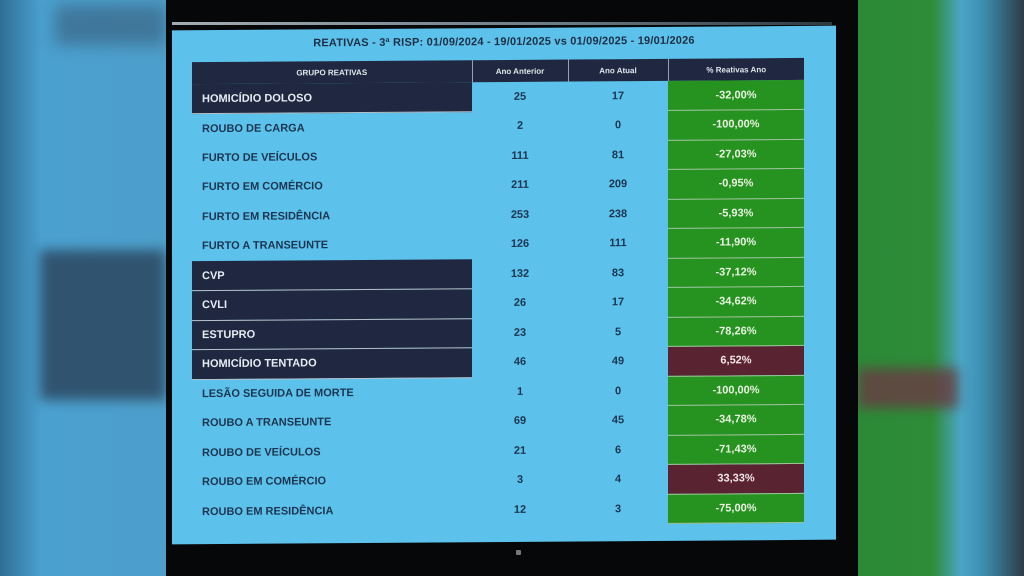  I want to click on row-current-year: 83, so click(618, 272).